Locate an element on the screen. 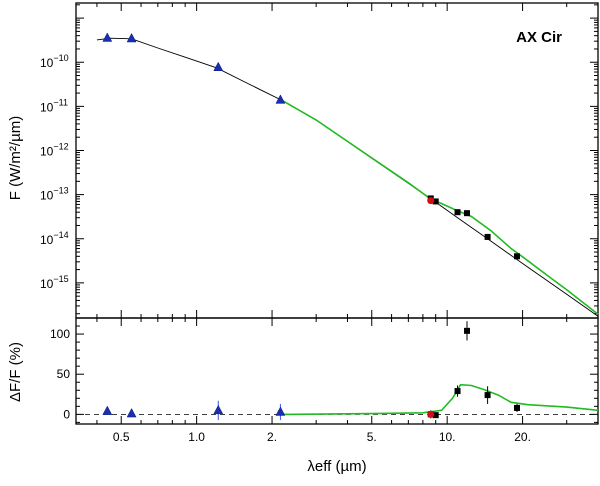 The height and width of the screenshot is (486, 600). x-tick-label: 0.5 is located at coordinates (121, 437).